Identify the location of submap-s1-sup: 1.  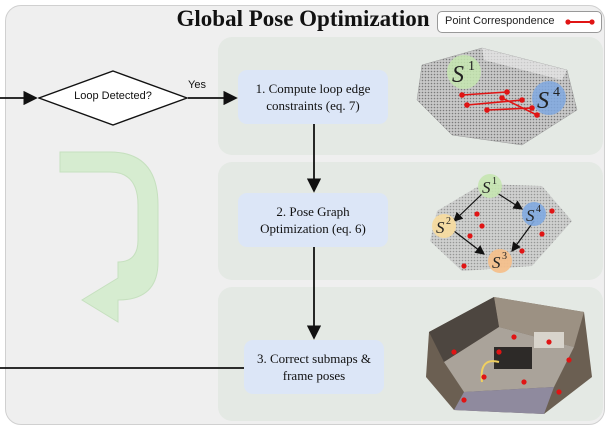
(471, 66).